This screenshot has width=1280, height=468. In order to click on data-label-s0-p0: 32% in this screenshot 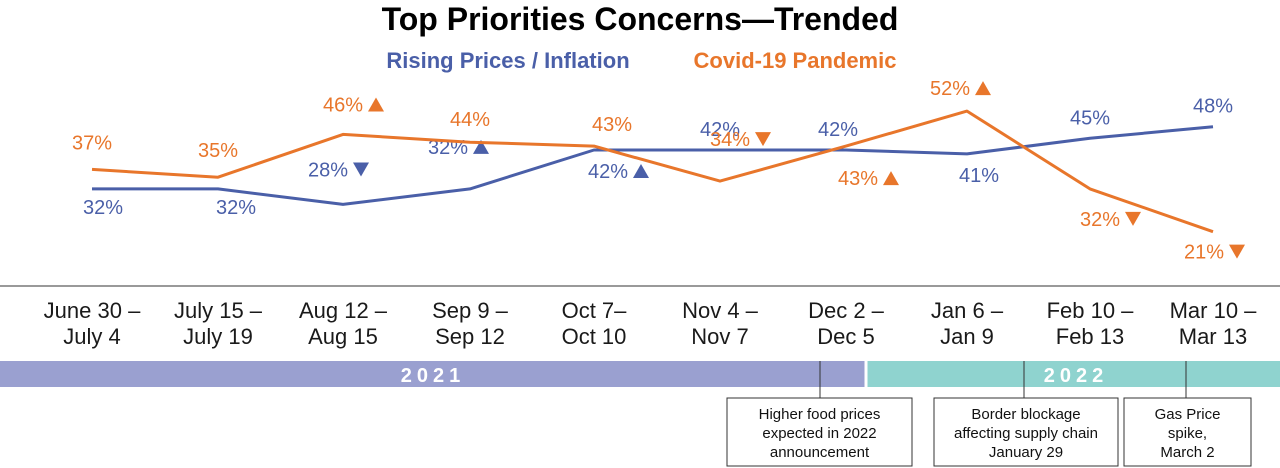, I will do `click(103, 208)`.